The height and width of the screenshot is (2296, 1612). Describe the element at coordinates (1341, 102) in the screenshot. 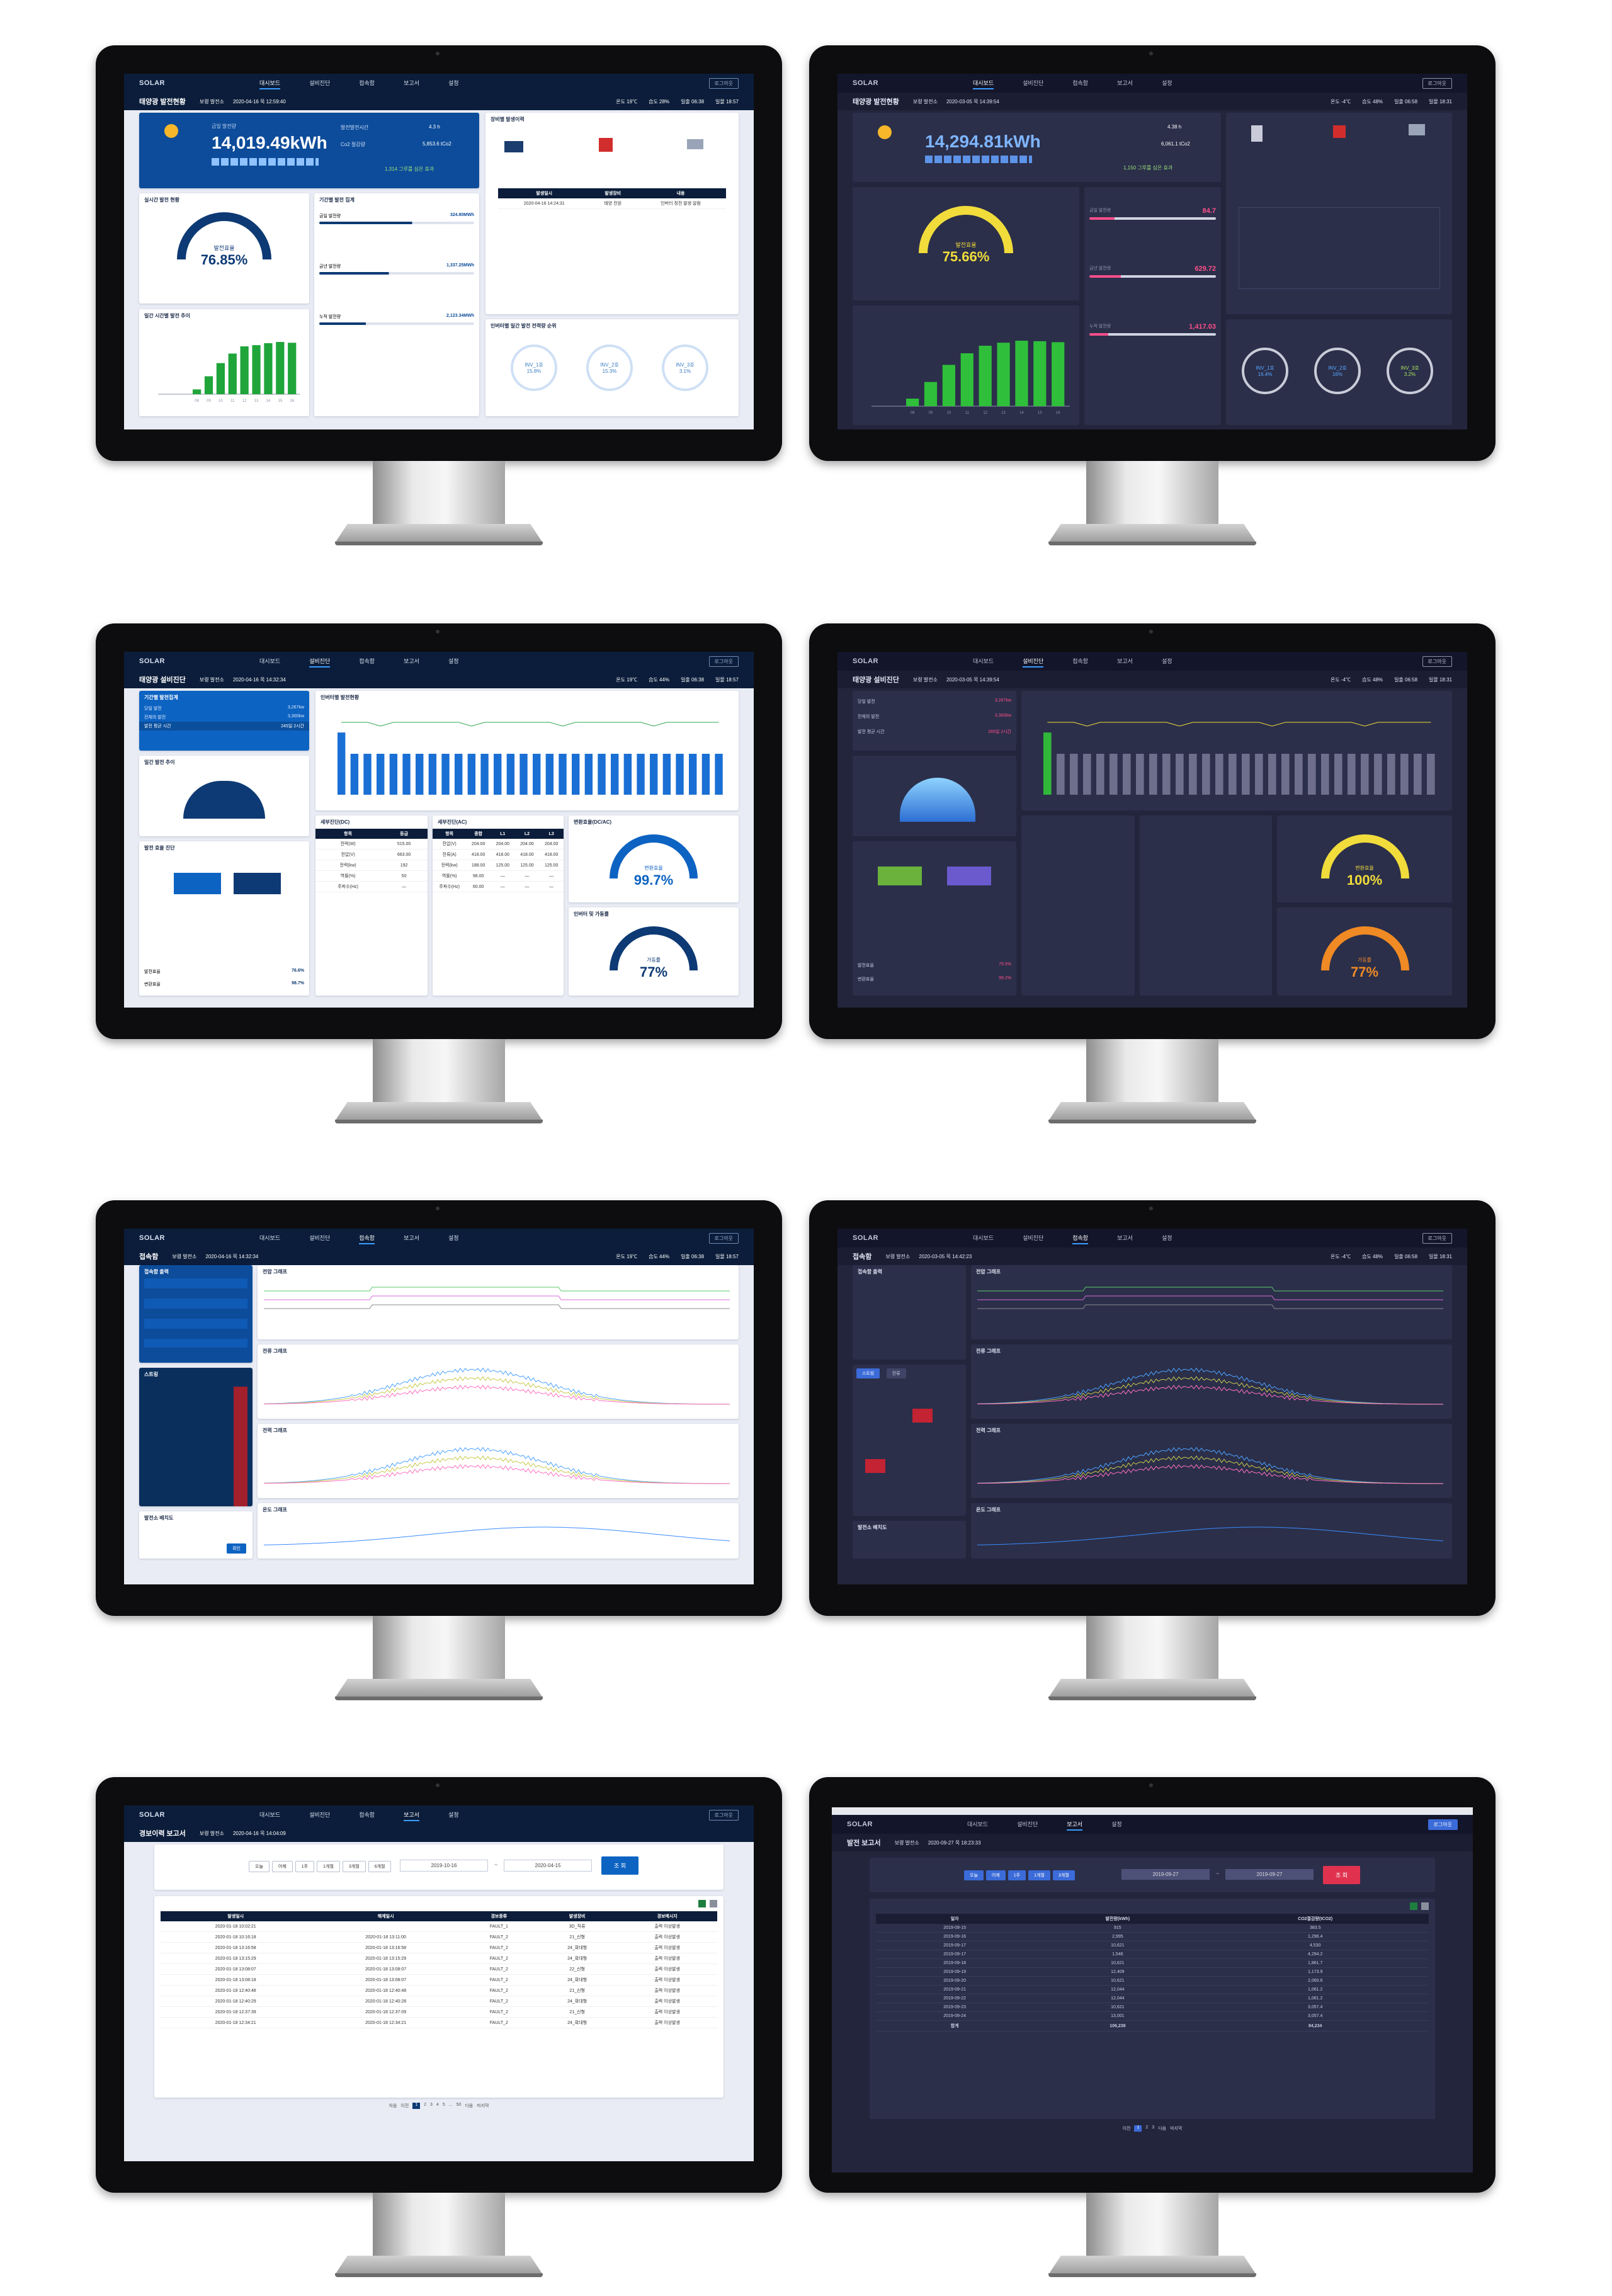

I see `temperature: 온도 -4℃` at that location.